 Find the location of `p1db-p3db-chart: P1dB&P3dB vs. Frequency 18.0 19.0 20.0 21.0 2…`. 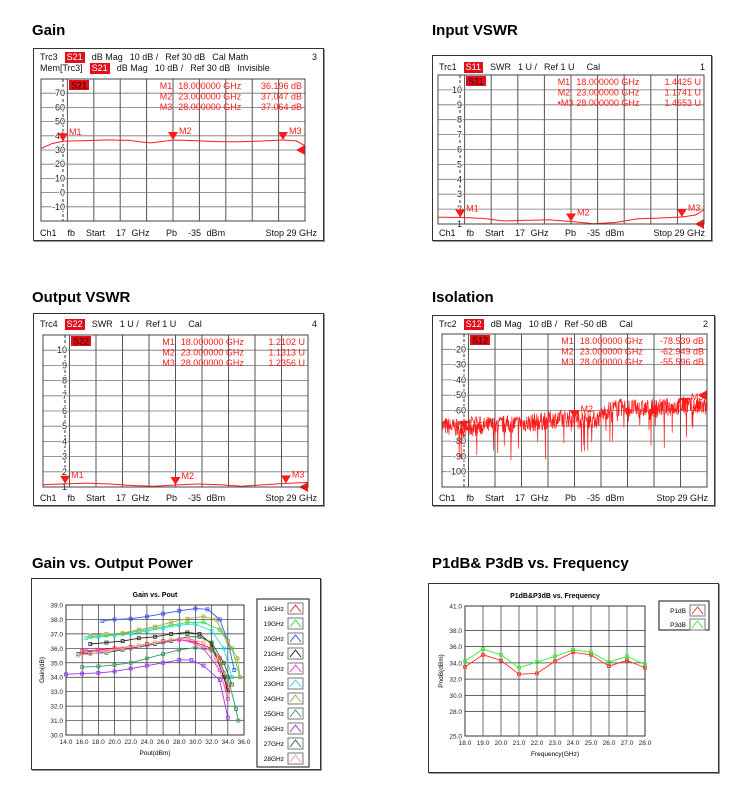

p1db-p3db-chart: P1dB&P3dB vs. Frequency 18.0 19.0 20.0 21.0 2… is located at coordinates (573, 678).